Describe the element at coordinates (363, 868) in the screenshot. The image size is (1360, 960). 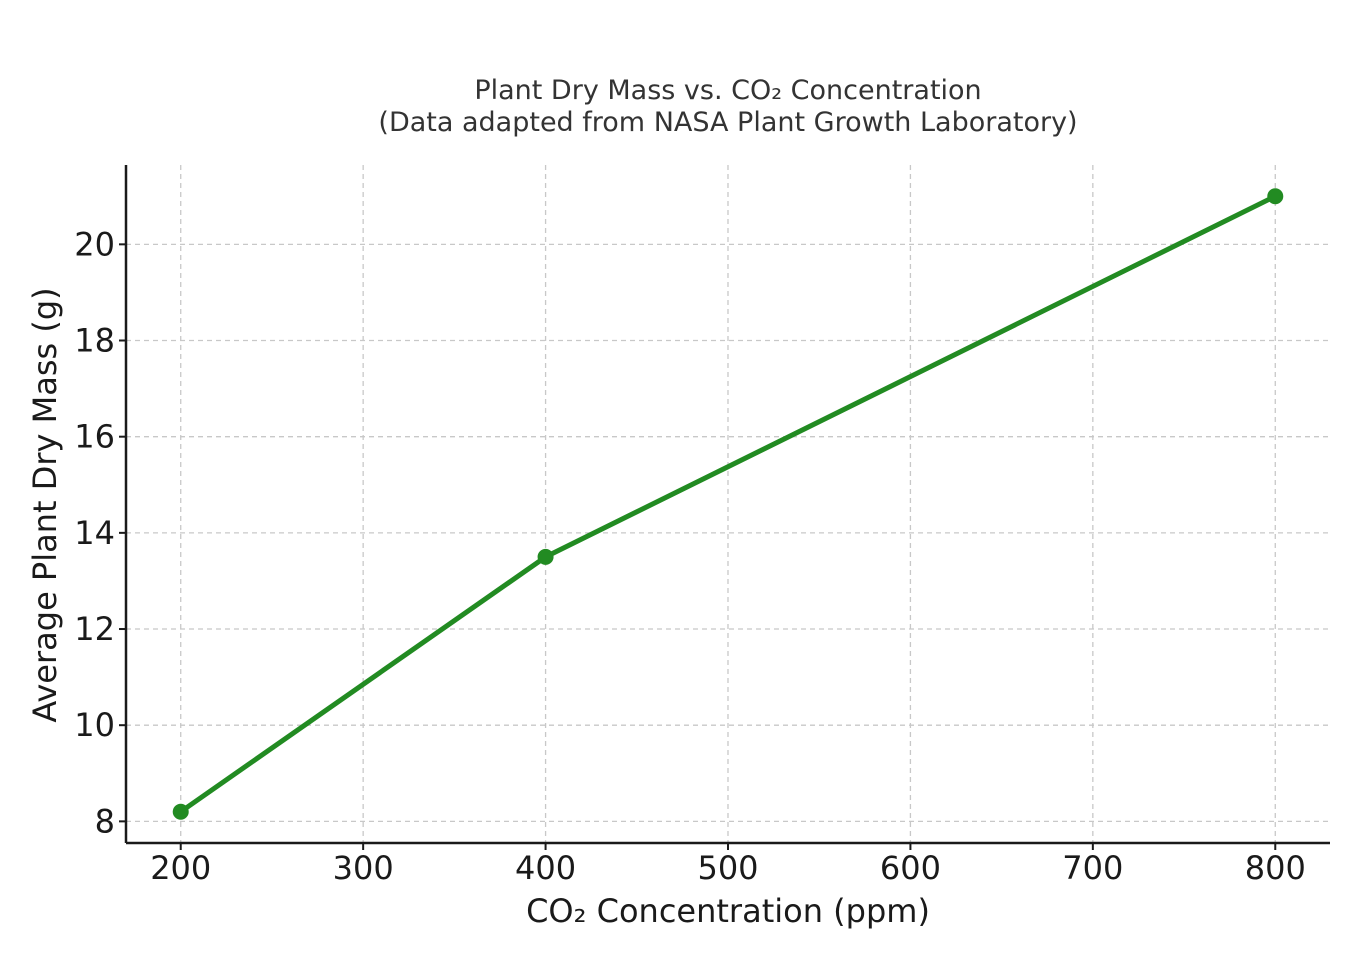
I see `x-tick-label: 300` at that location.